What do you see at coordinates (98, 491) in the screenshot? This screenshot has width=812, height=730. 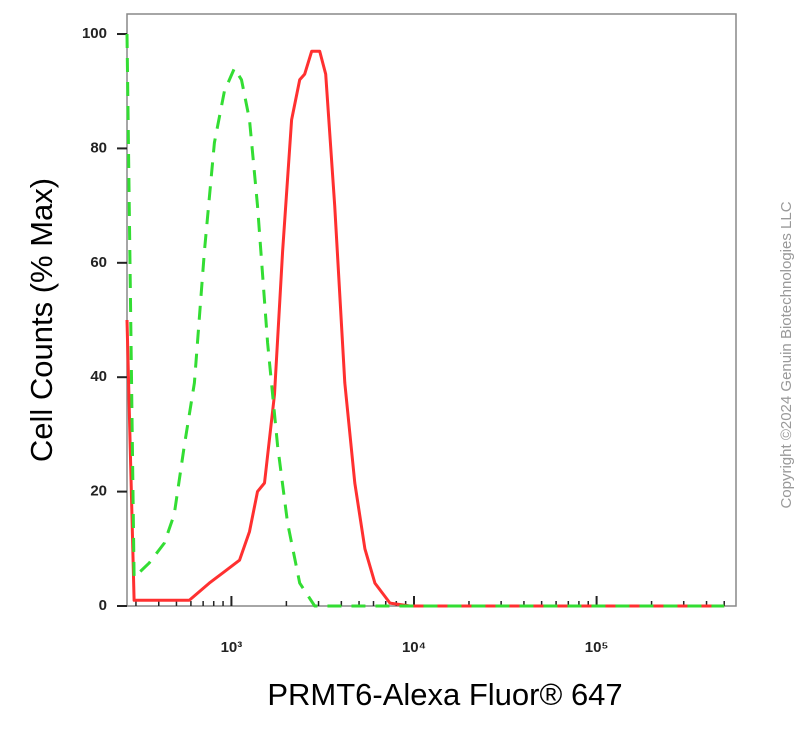 I see `y-tick-label: 20` at bounding box center [98, 491].